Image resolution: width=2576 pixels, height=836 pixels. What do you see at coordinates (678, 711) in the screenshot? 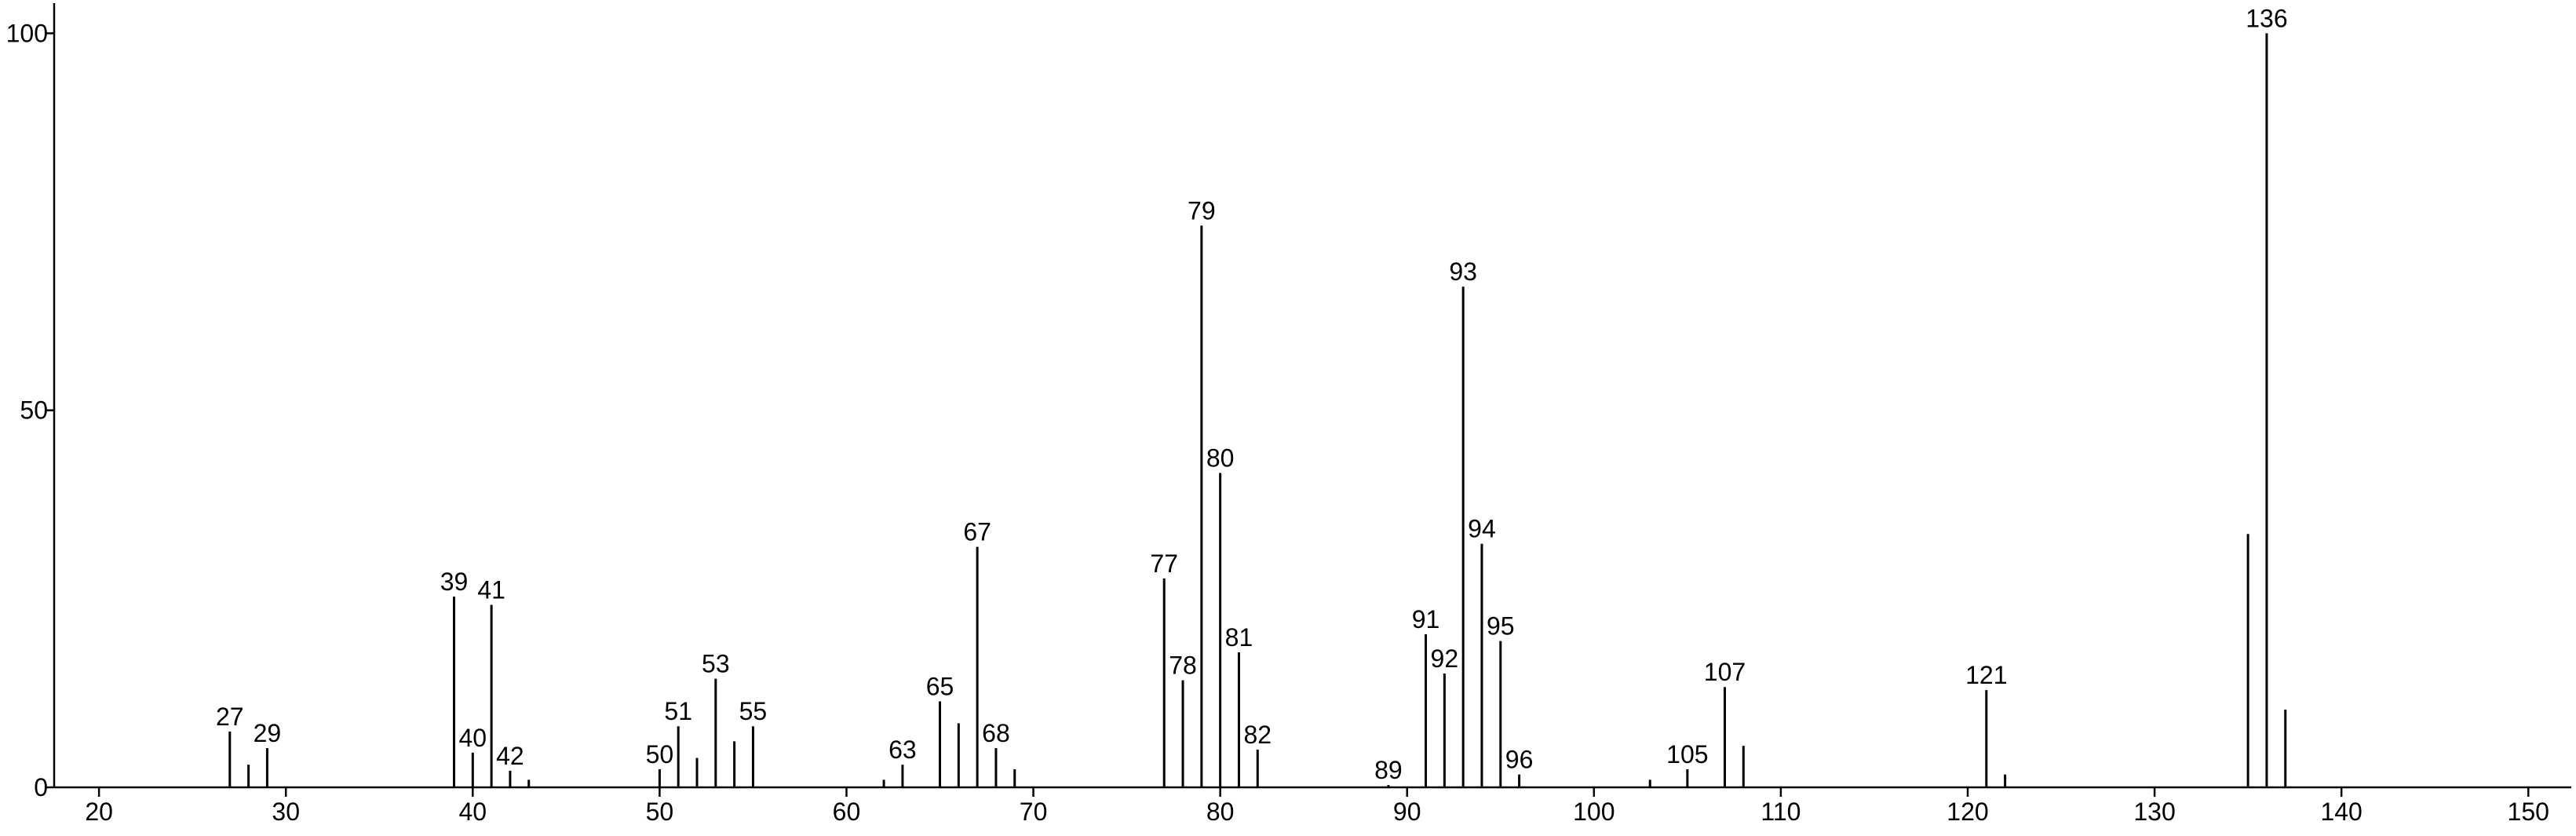
I see `peak-label: 51` at bounding box center [678, 711].